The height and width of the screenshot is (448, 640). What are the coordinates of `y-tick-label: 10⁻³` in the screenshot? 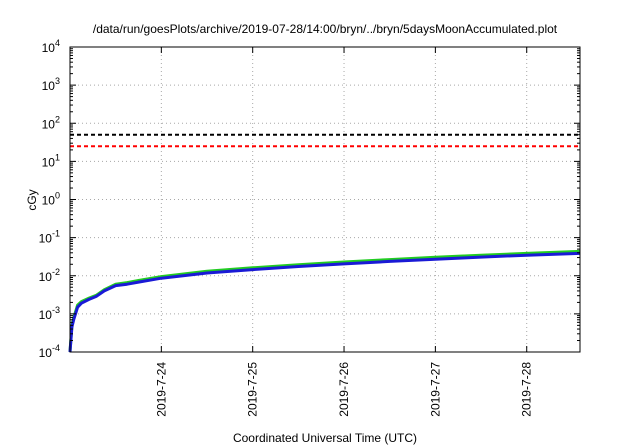 It's located at (49, 313).